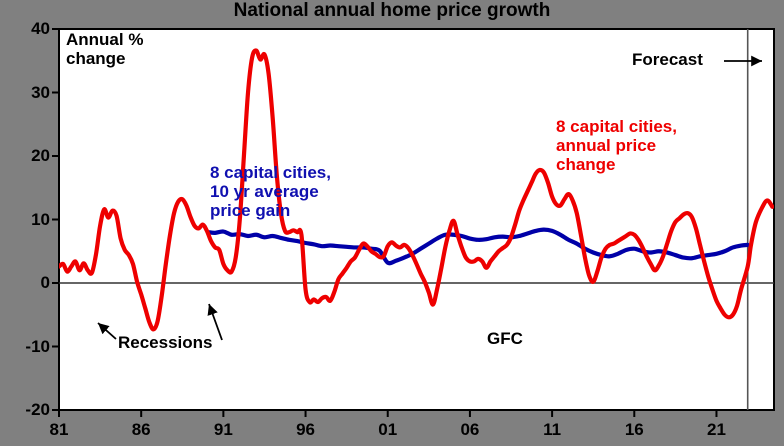 Image resolution: width=784 pixels, height=446 pixels. I want to click on x-axis-tick-label: 06, so click(470, 429).